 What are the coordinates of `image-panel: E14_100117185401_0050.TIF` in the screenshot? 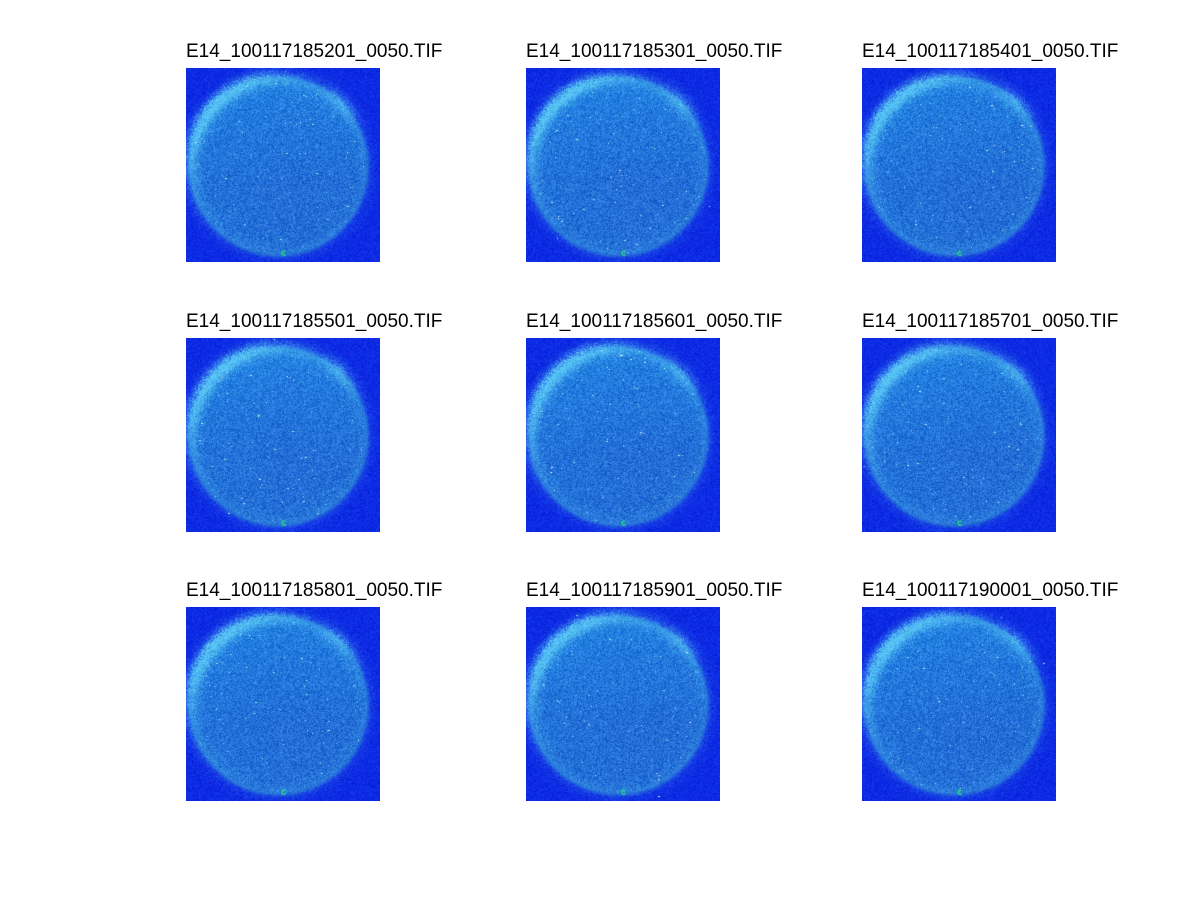 It's located at (990, 151).